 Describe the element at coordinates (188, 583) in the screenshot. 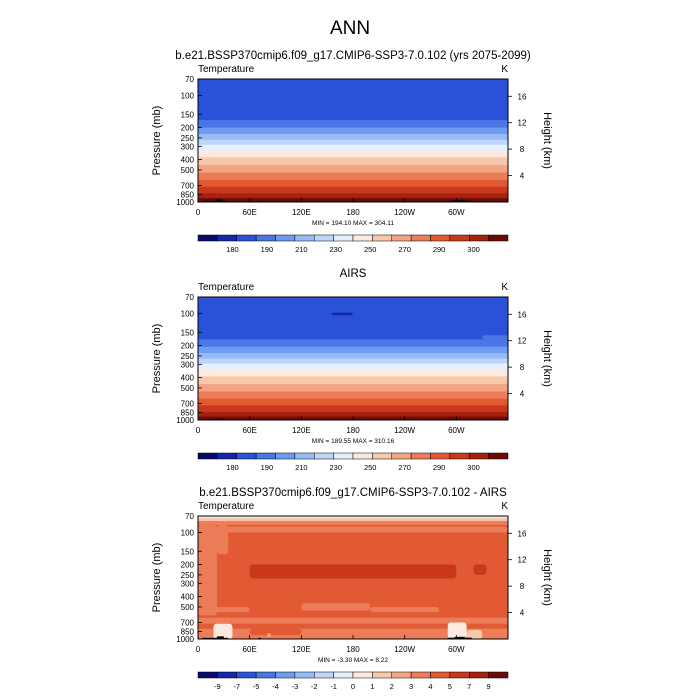

I see `y-tick-label: 300` at that location.